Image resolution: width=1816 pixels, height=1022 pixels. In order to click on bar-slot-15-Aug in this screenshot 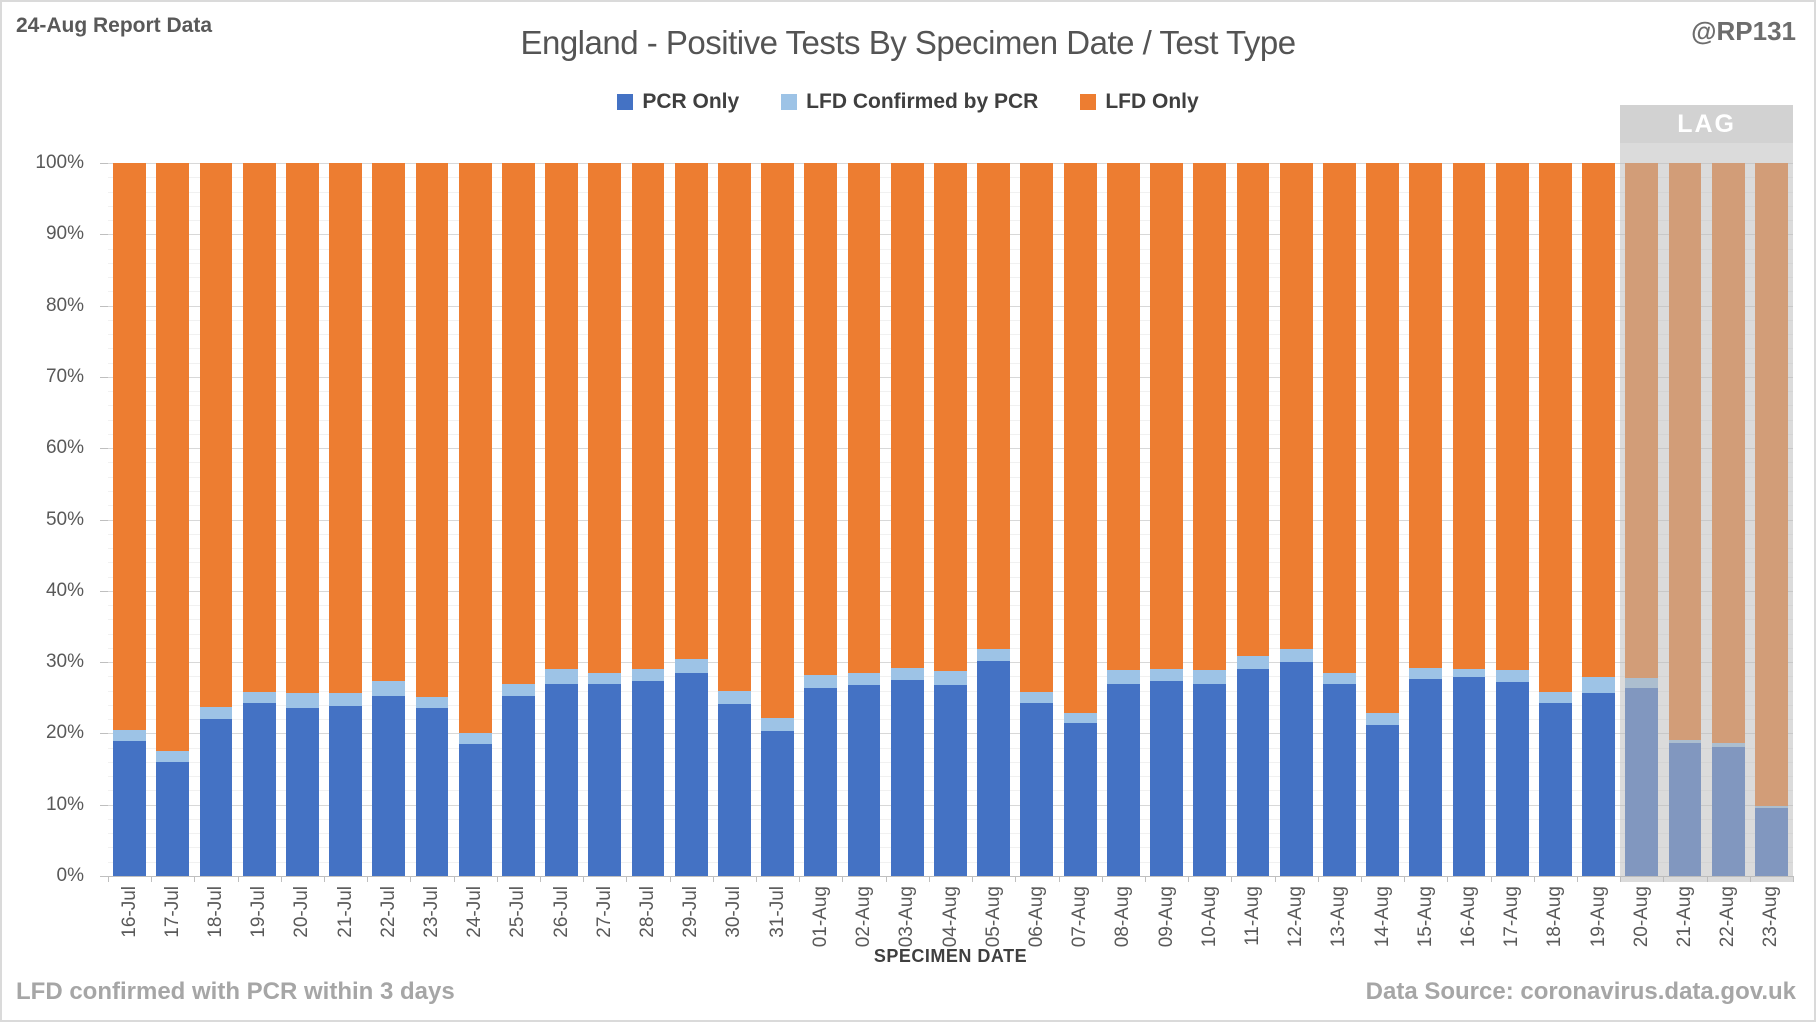, I will do `click(1425, 519)`.